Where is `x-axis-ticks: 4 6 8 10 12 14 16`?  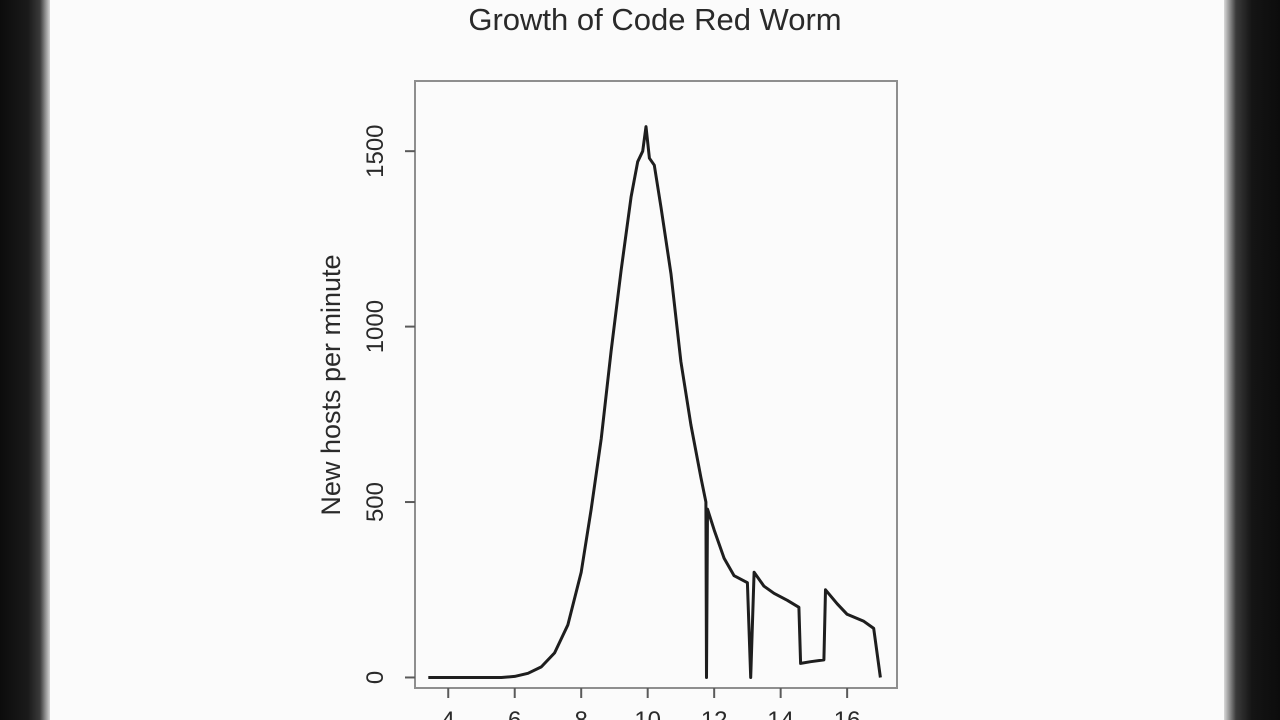 x-axis-ticks: 4 6 8 10 12 14 16 is located at coordinates (651, 704).